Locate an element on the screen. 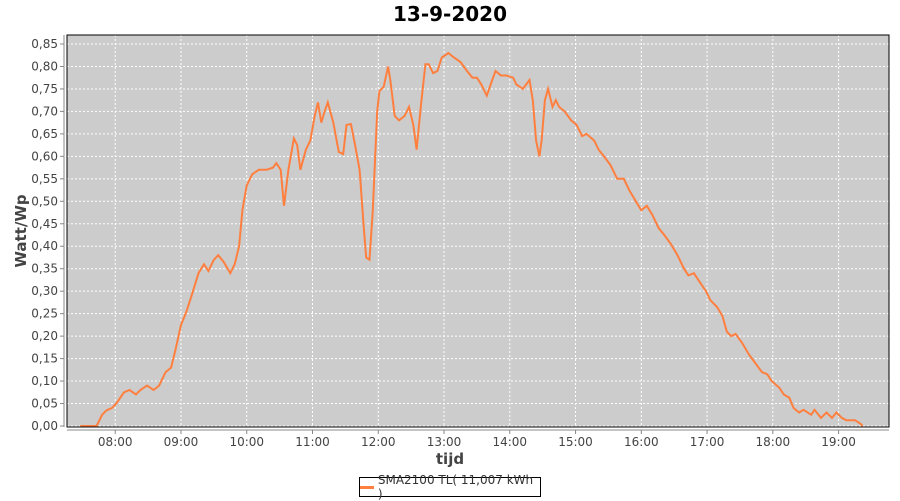 This screenshot has width=900, height=501. y-tick-label: 0,20 is located at coordinates (44, 336).